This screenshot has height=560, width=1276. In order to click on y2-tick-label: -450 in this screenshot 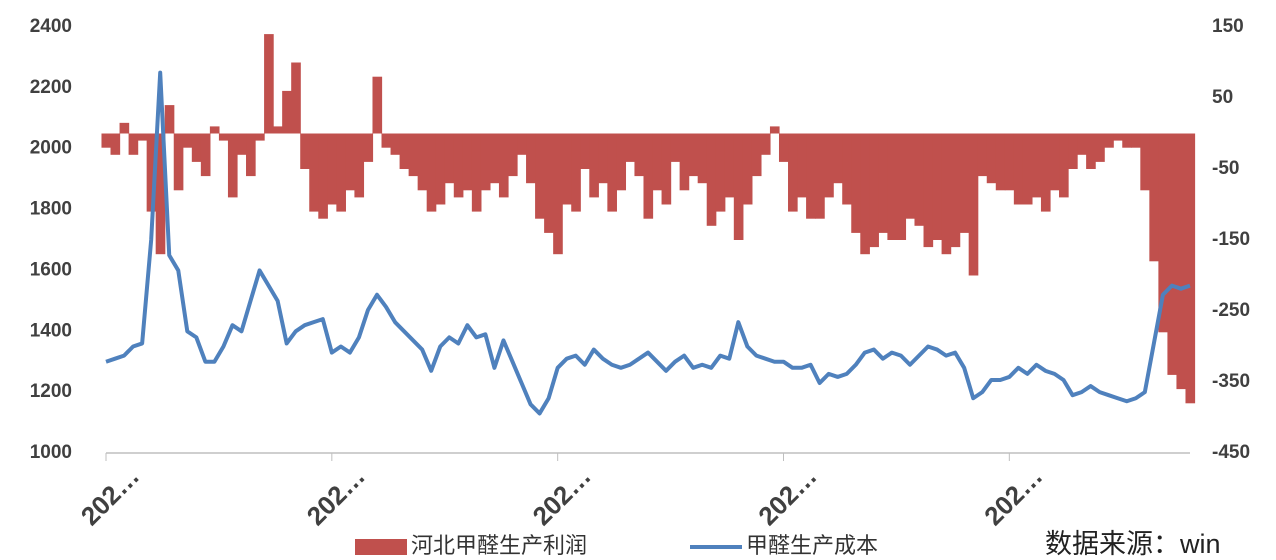, I will do `click(1231, 452)`.